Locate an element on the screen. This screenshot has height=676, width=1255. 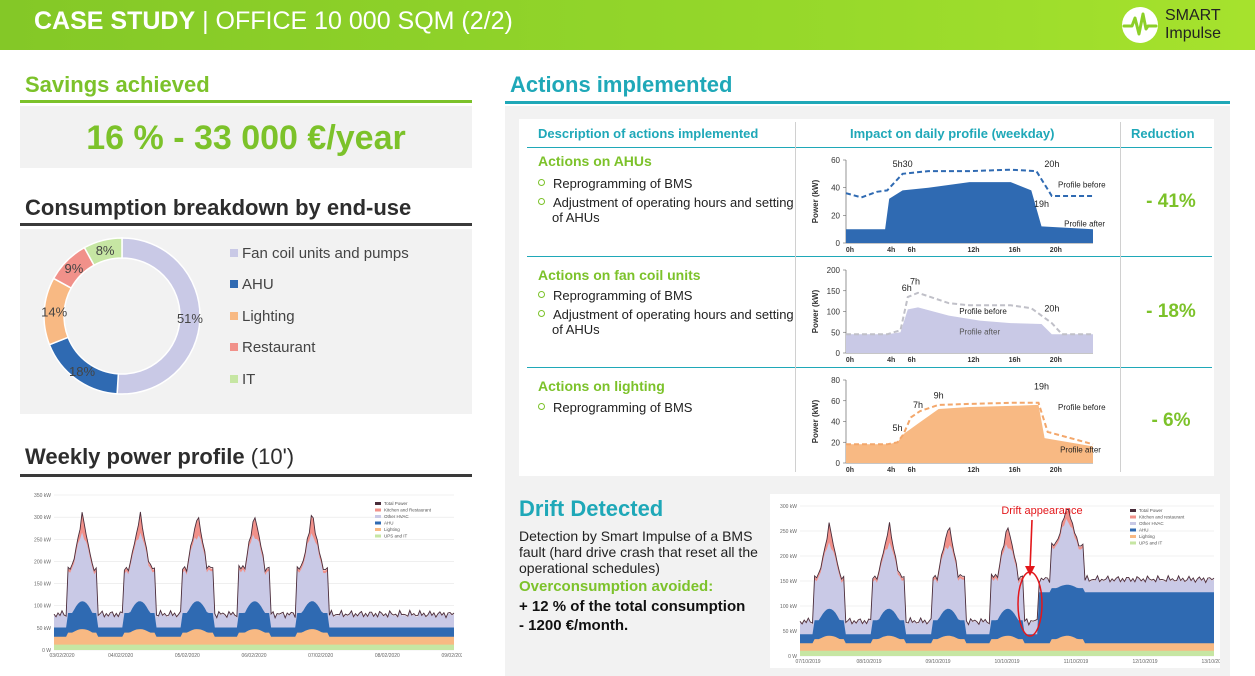
savings-title: Savings achieved is located at coordinates (117, 84).